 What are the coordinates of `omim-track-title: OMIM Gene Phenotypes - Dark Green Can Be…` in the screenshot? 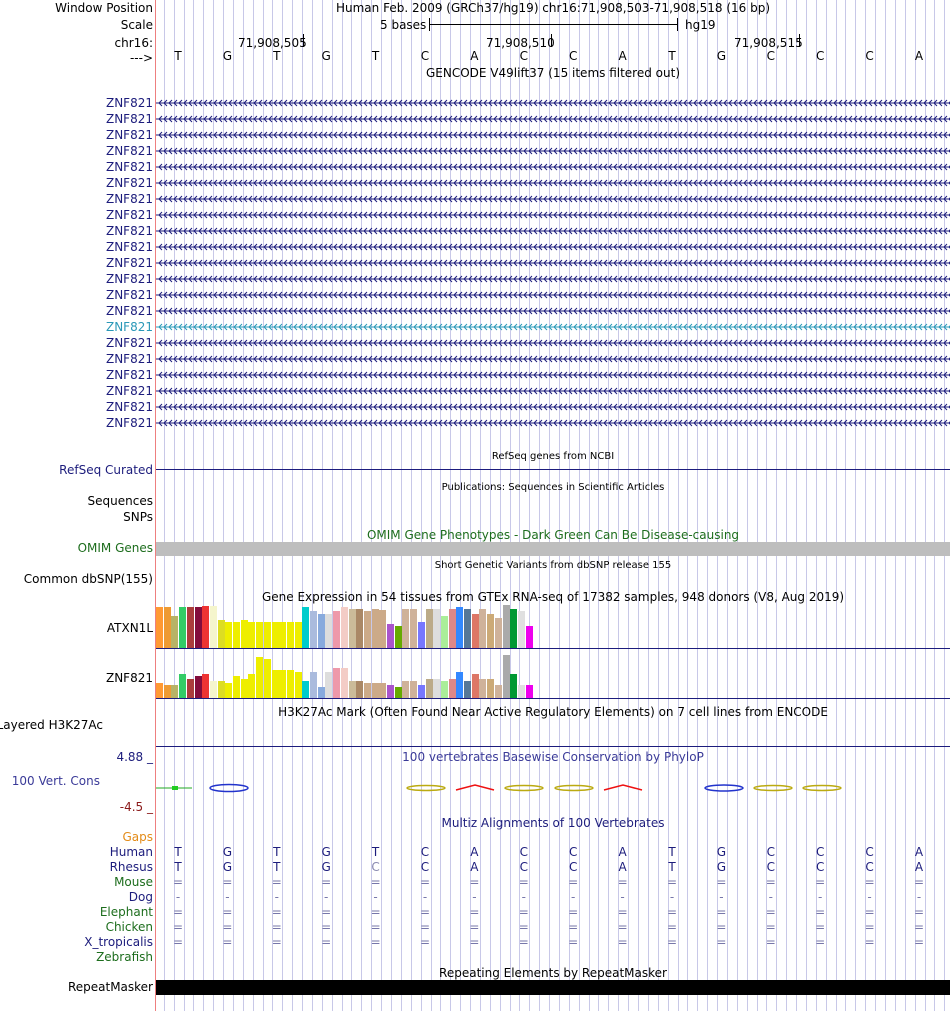 It's located at (553, 535).